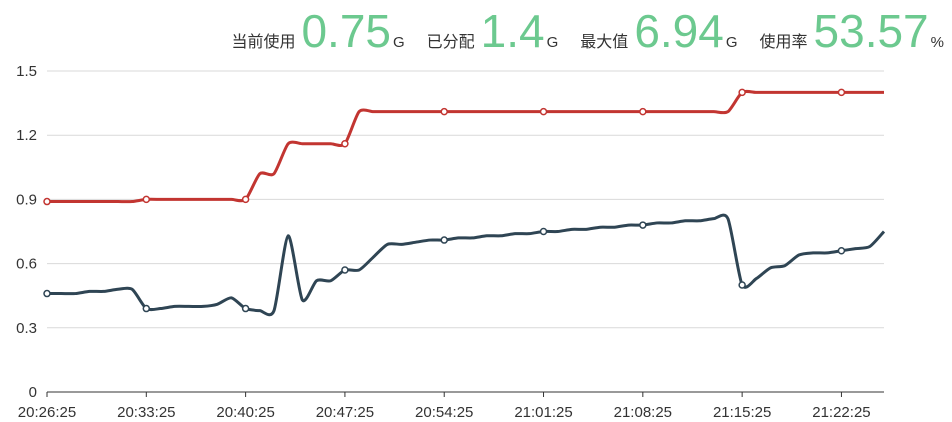 This screenshot has height=422, width=952. Describe the element at coordinates (245, 412) in the screenshot. I see `x-tick-label: 20:40:25` at that location.